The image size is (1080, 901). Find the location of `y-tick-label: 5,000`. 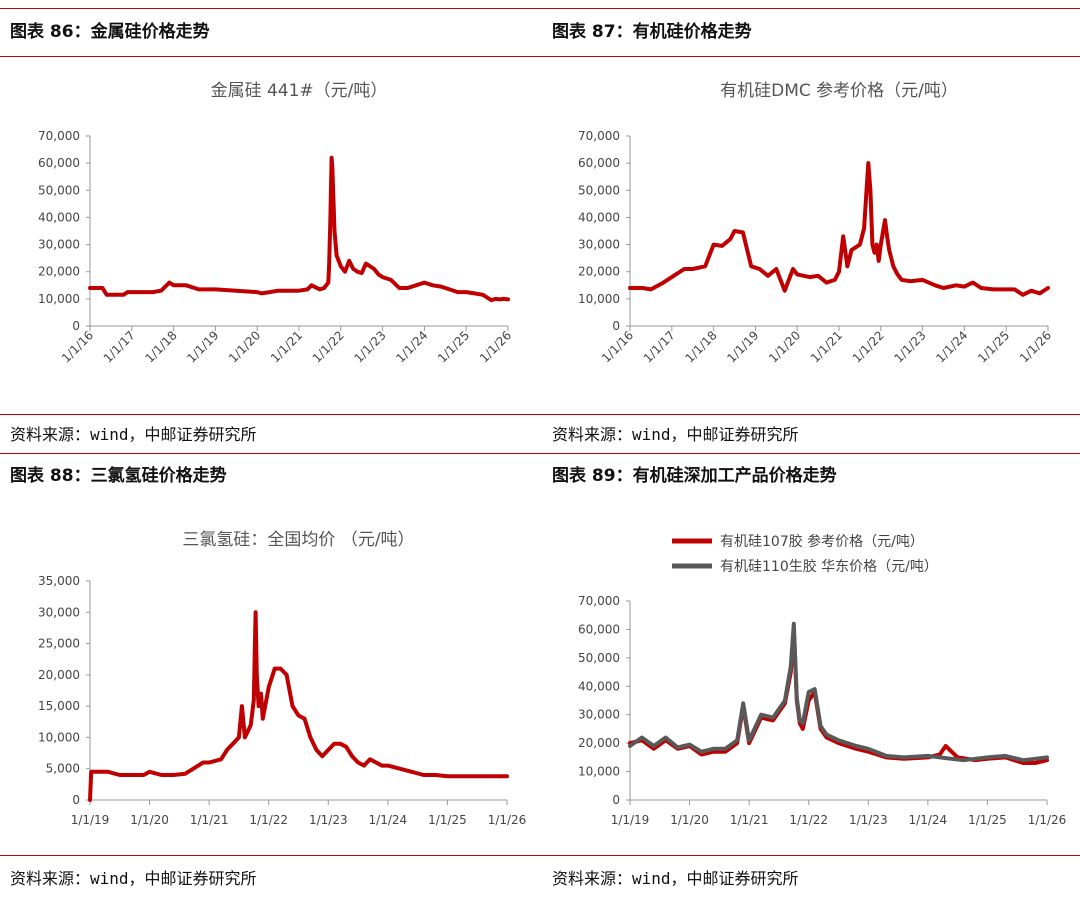

y-tick-label: 5,000 is located at coordinates (63, 769).